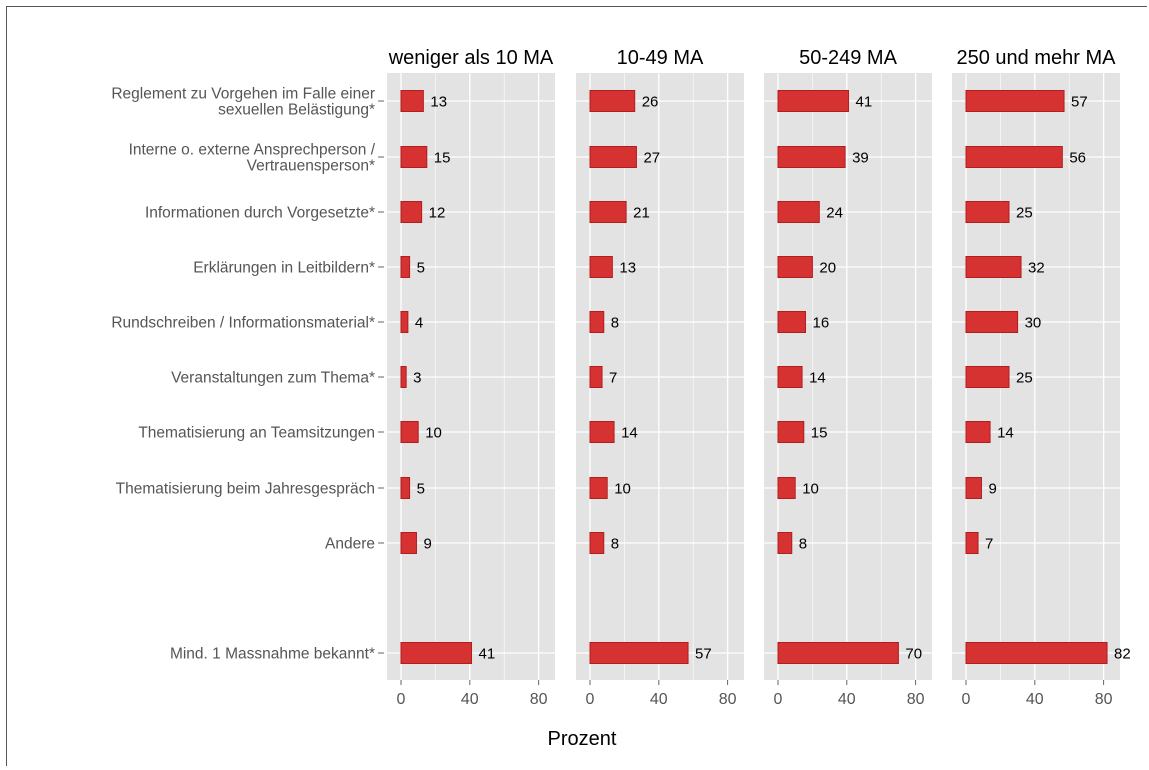 The image size is (1149, 770). What do you see at coordinates (1033, 323) in the screenshot?
I see `data-label: 30` at bounding box center [1033, 323].